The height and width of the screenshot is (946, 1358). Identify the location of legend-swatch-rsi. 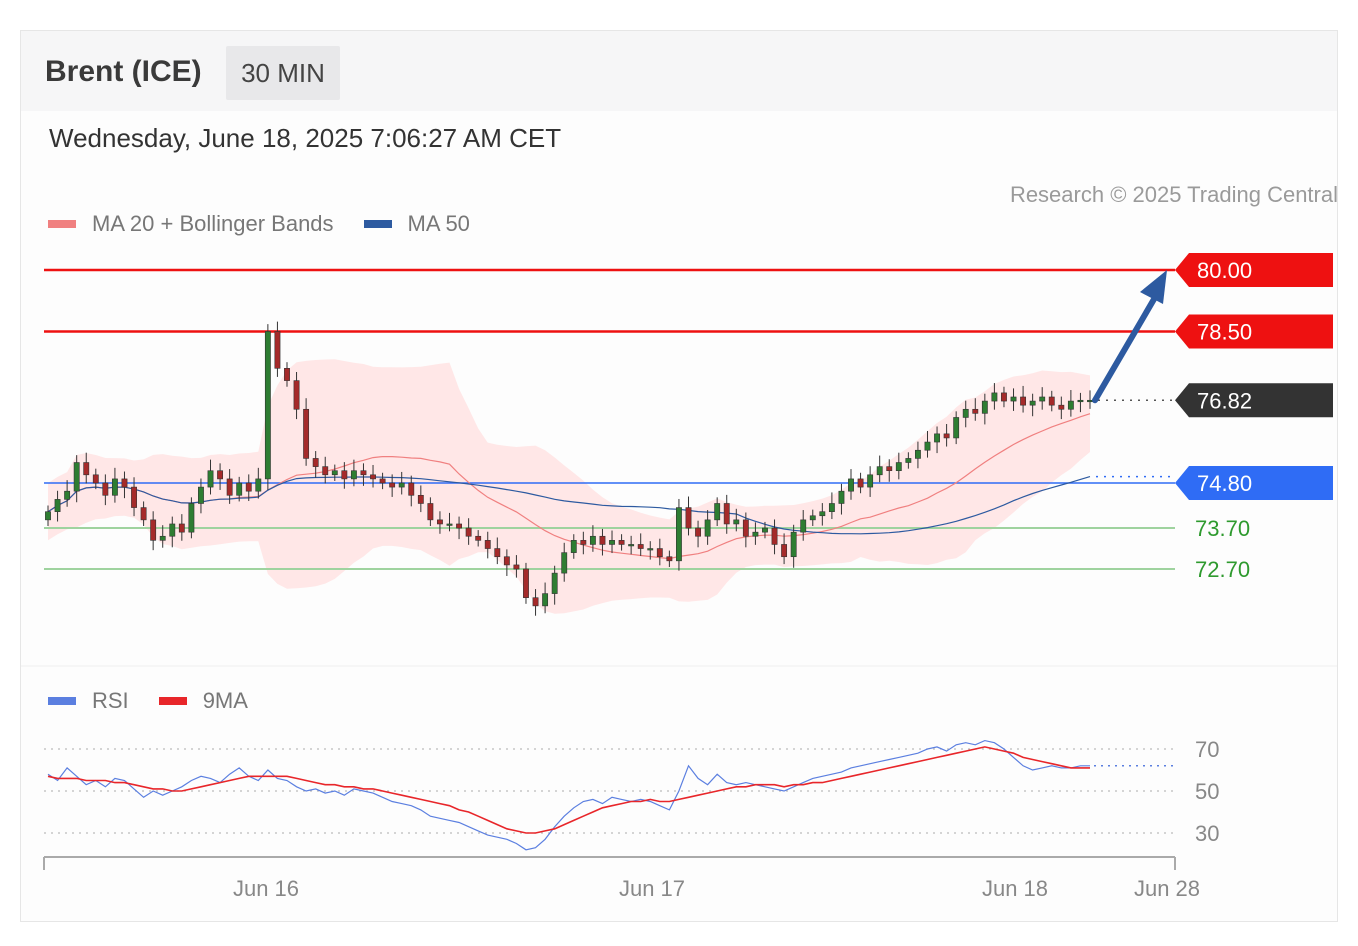
(62, 701).